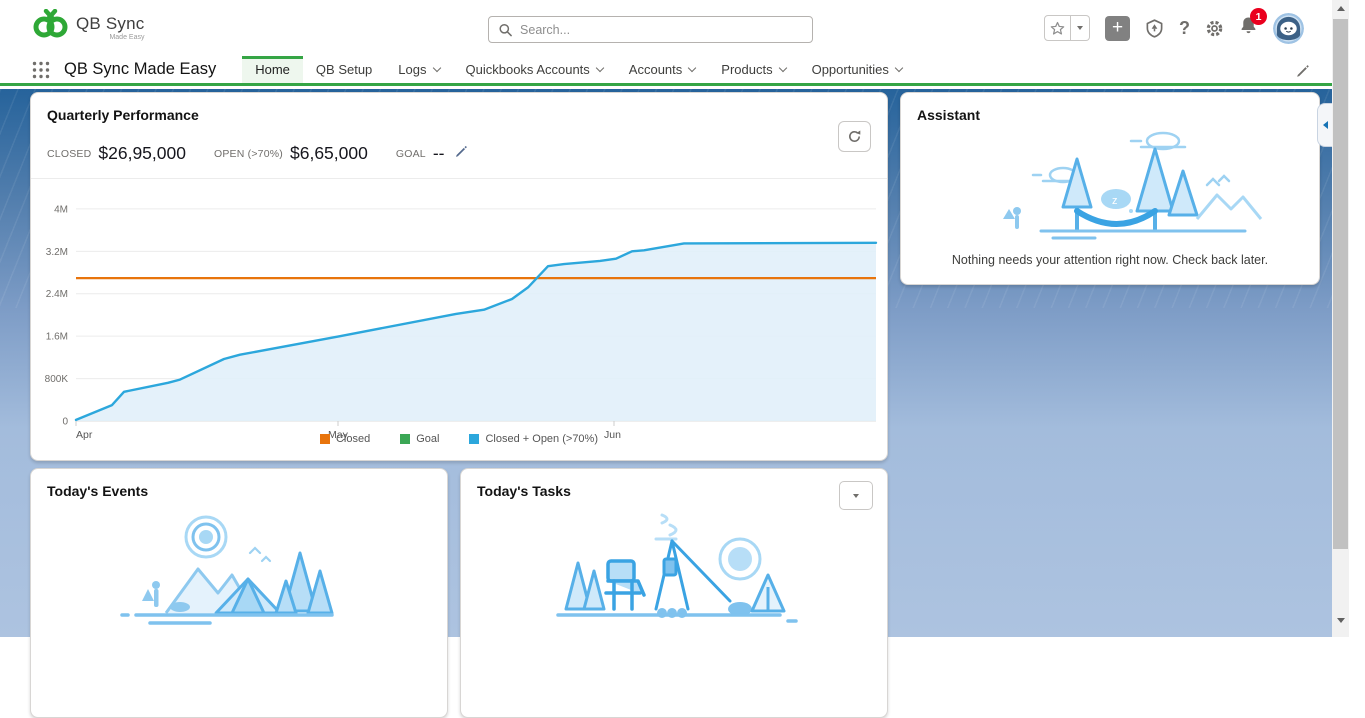  I want to click on quarterly-performance-title: Quarterly Performance, so click(123, 115).